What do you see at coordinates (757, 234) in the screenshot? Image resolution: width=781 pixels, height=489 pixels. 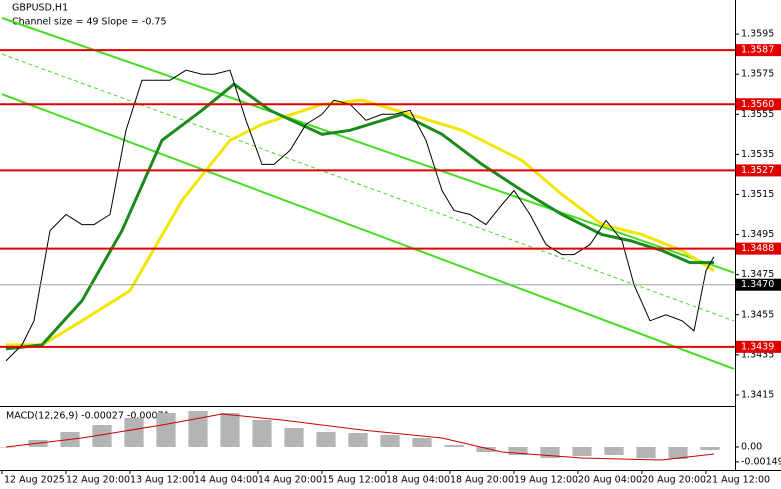 I see `y-tick-label: 1.3495` at bounding box center [757, 234].